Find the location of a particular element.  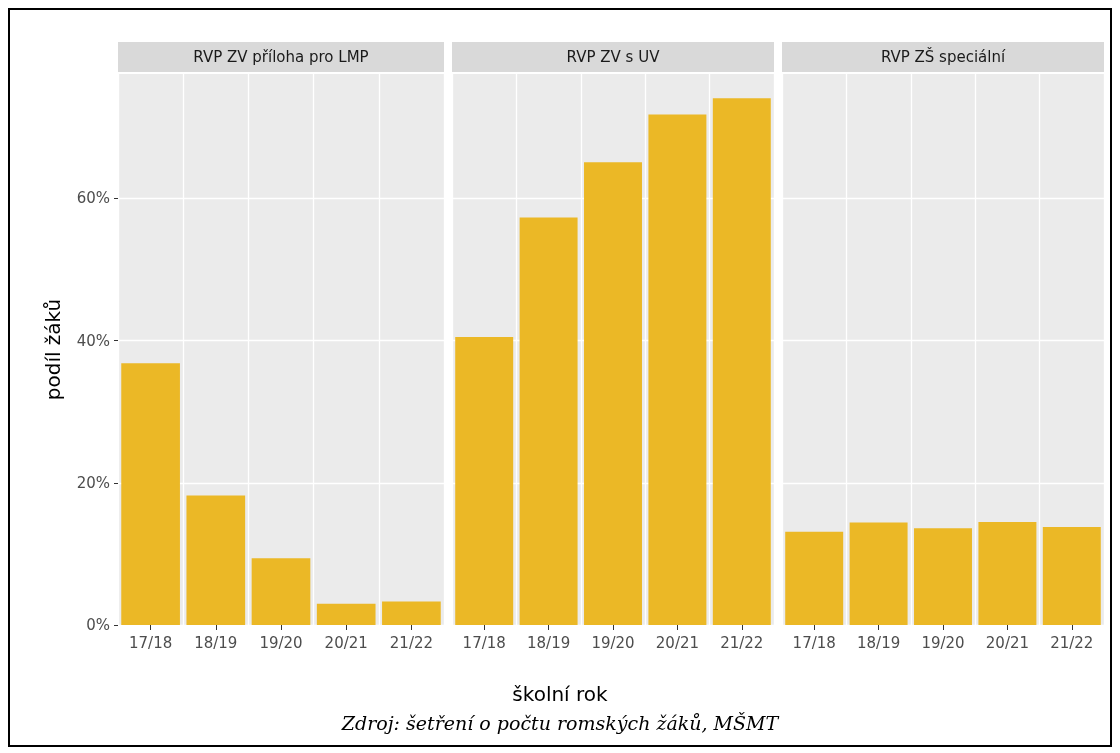

x-axis-title: školní rok is located at coordinates (560, 694).